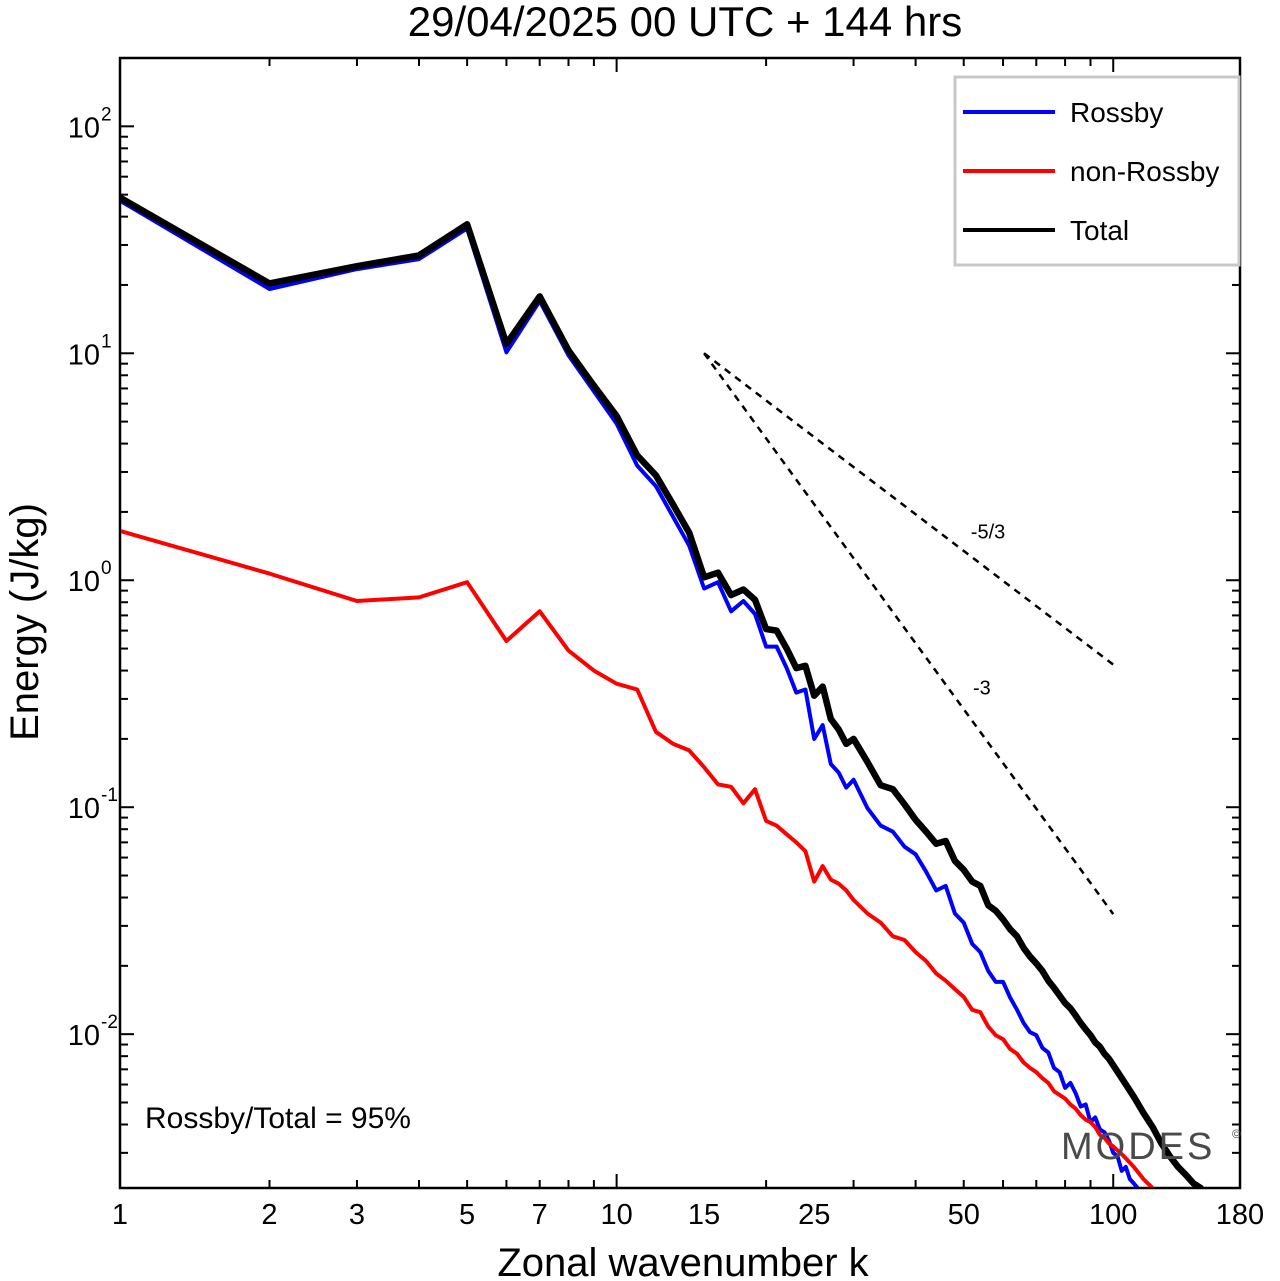  I want to click on copyright-mark: ©, so click(1236, 1134).